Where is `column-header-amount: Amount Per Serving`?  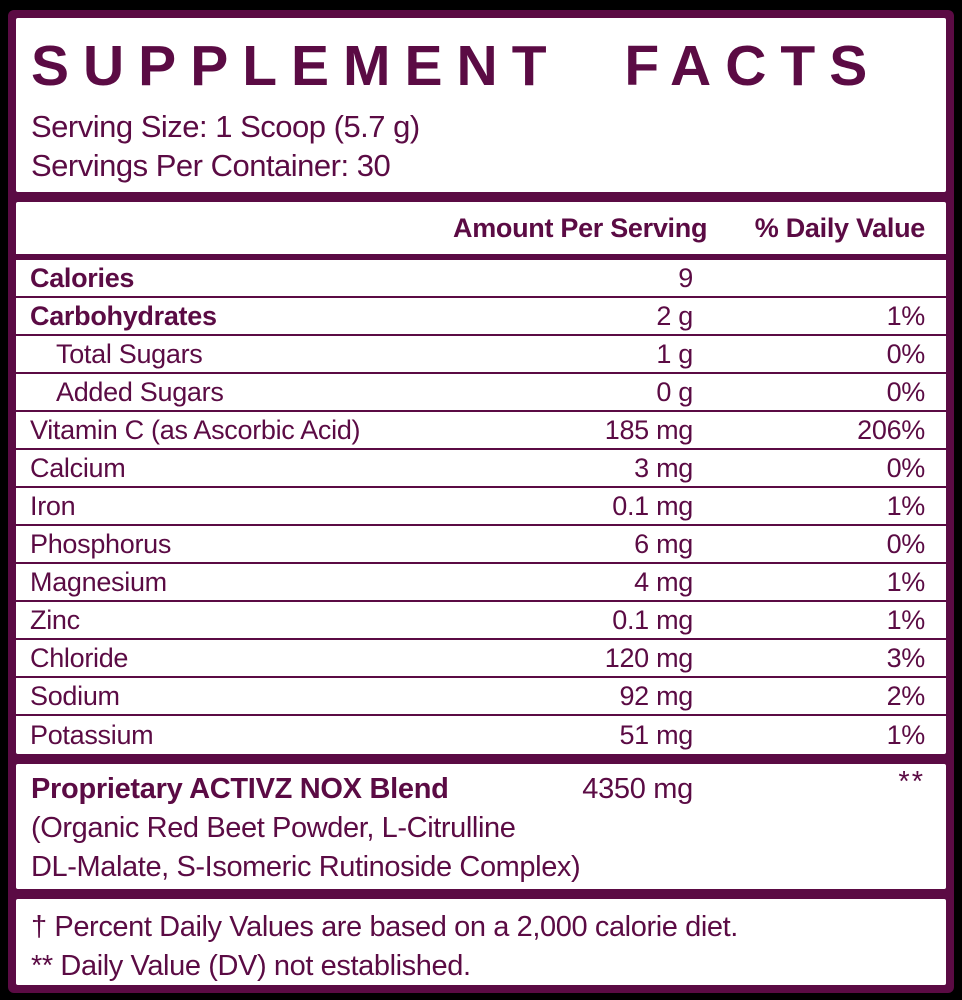 column-header-amount: Amount Per Serving is located at coordinates (580, 227).